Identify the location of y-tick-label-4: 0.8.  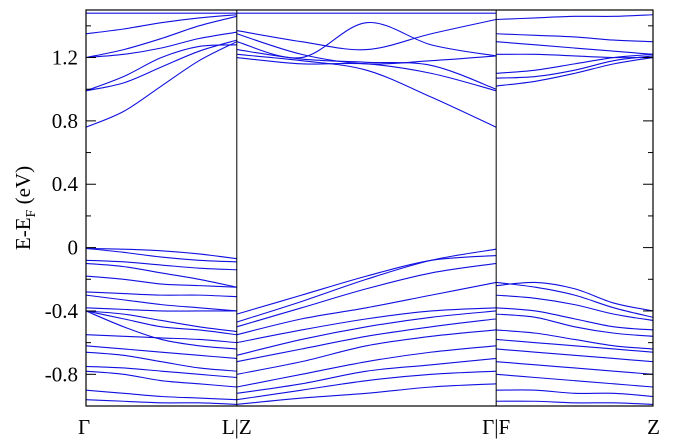
(65, 121).